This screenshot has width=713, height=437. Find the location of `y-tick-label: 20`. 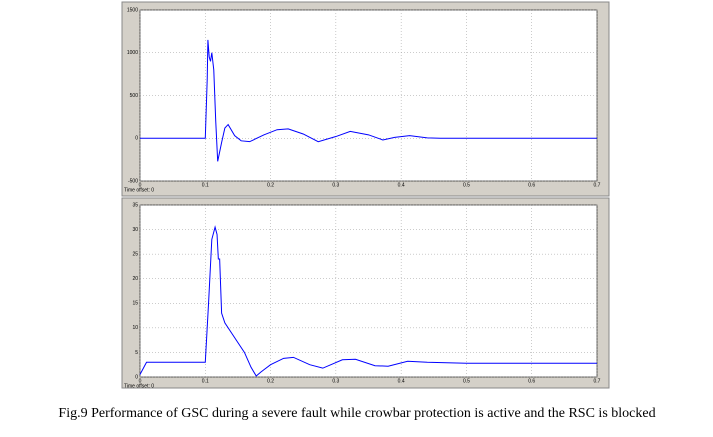

y-tick-label: 20 is located at coordinates (135, 279).